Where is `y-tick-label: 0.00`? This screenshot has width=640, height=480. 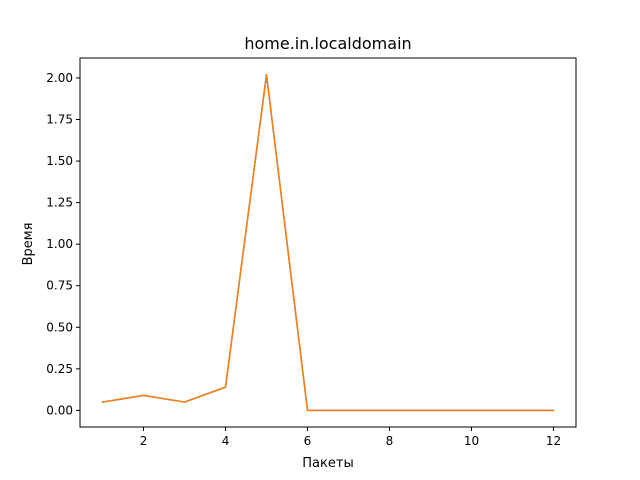
y-tick-label: 0.00 is located at coordinates (59, 410).